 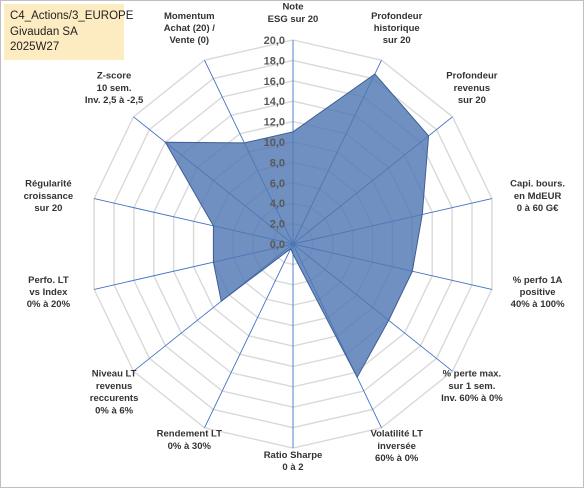 What do you see at coordinates (274, 102) in the screenshot?
I see `tick-label-7: 14,0` at bounding box center [274, 102].